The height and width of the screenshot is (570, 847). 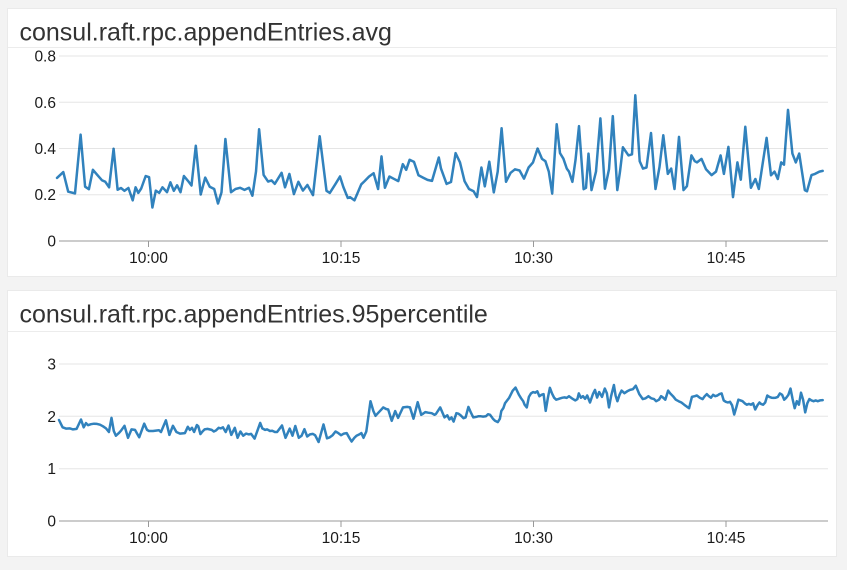 I want to click on svg-text: 3, so click(x=51, y=365).